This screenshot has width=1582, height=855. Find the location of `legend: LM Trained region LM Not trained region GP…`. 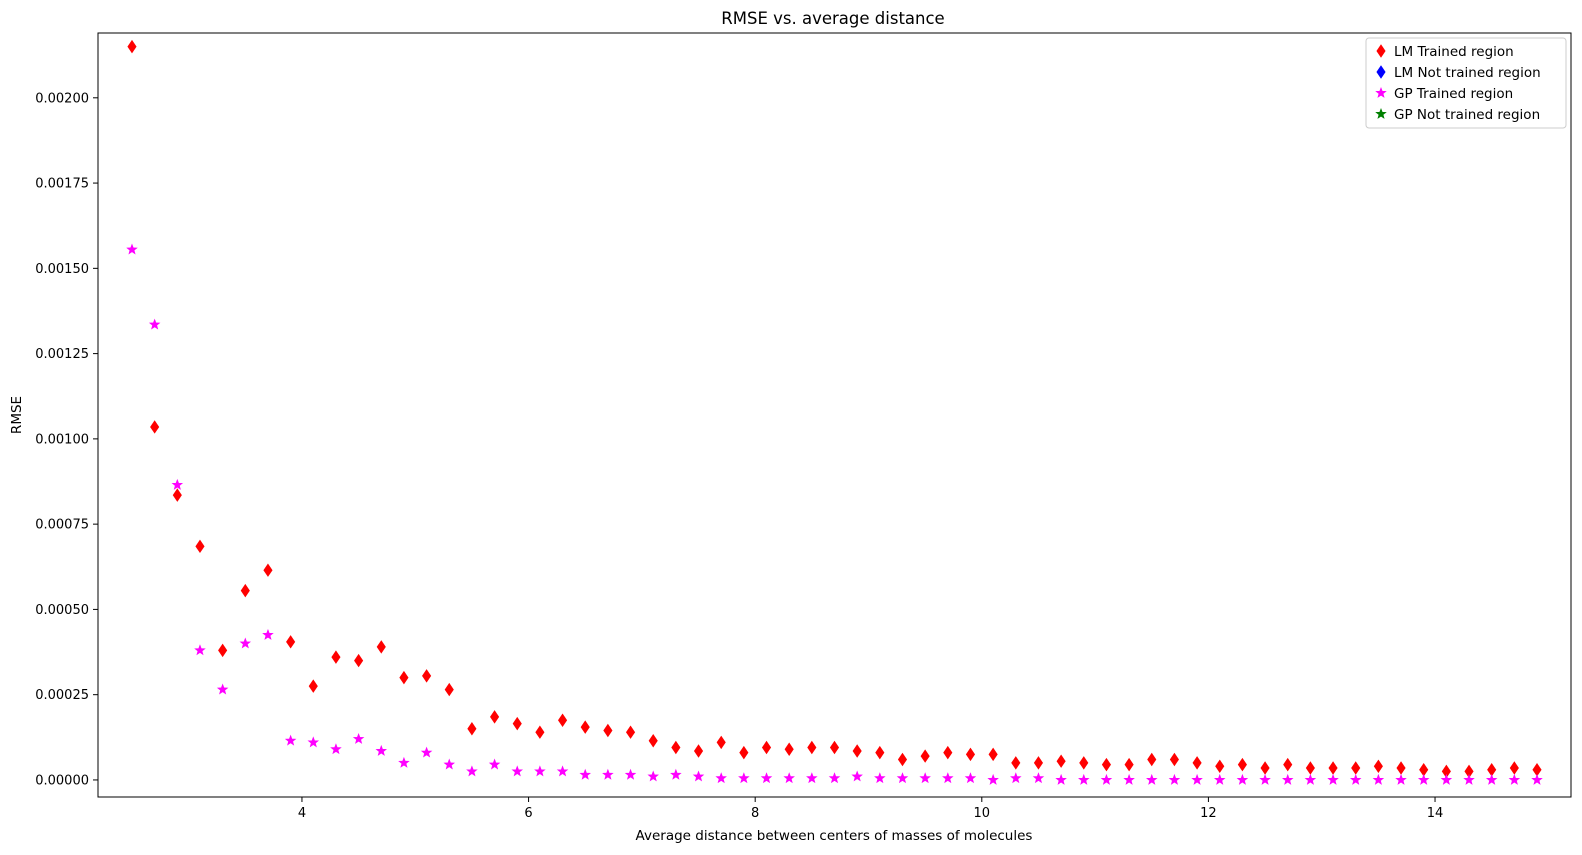

legend: LM Trained region LM Not trained region GP… is located at coordinates (1466, 83).